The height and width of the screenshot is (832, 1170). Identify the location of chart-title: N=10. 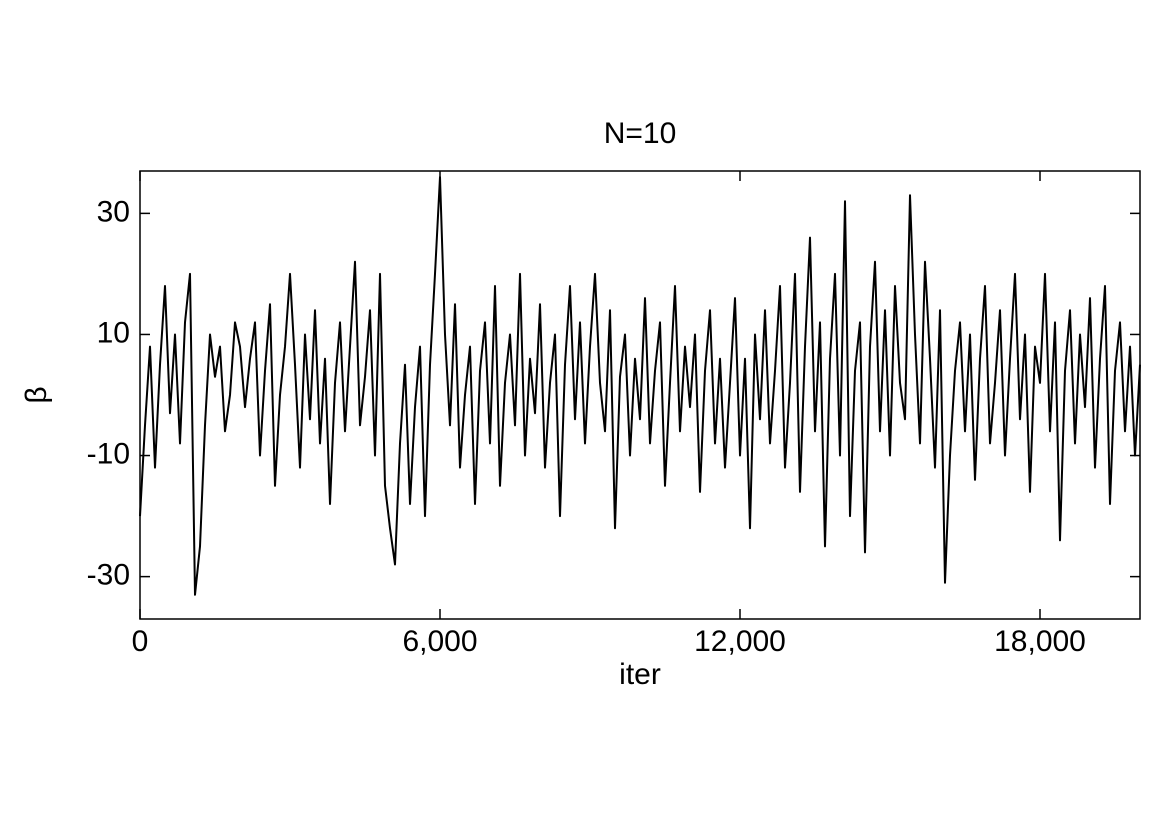
(640, 133).